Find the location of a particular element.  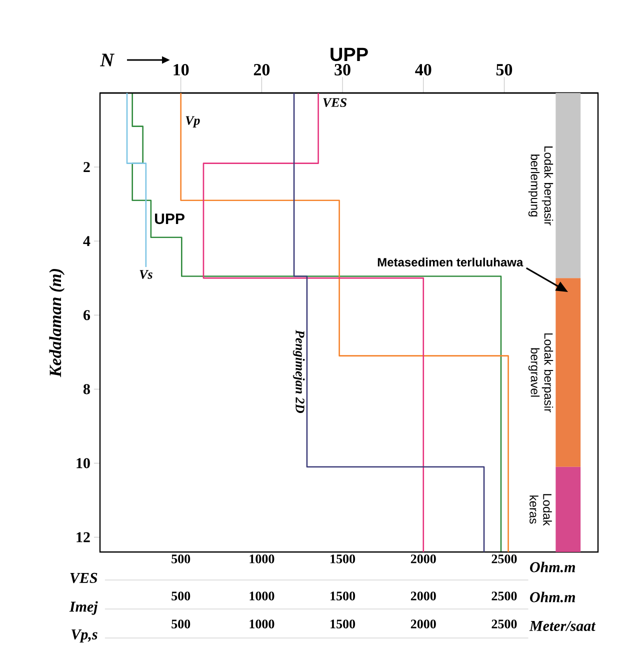

y-tick-label: 12 is located at coordinates (83, 537).